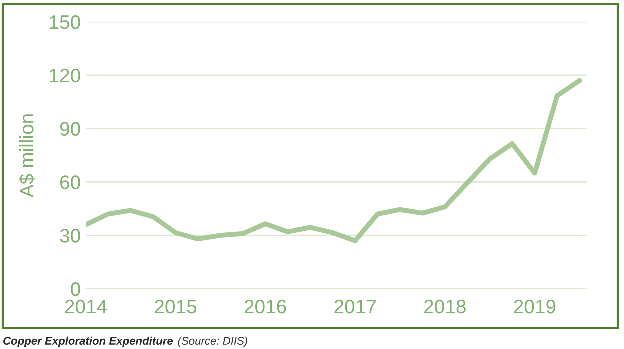  I want to click on y-tick-label: 90, so click(70, 129).